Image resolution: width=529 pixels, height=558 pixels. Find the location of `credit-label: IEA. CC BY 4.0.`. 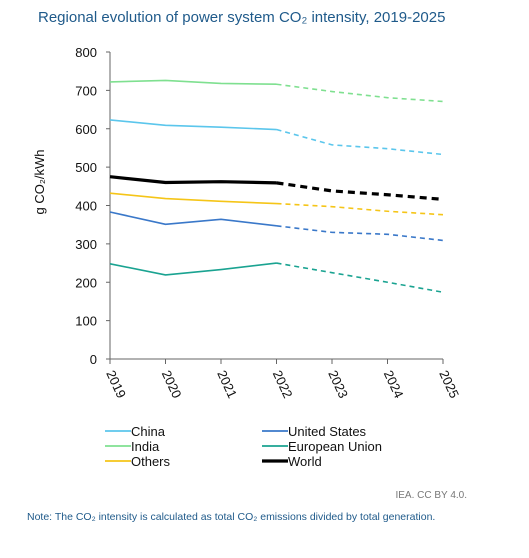

credit-label: IEA. CC BY 4.0. is located at coordinates (431, 495).